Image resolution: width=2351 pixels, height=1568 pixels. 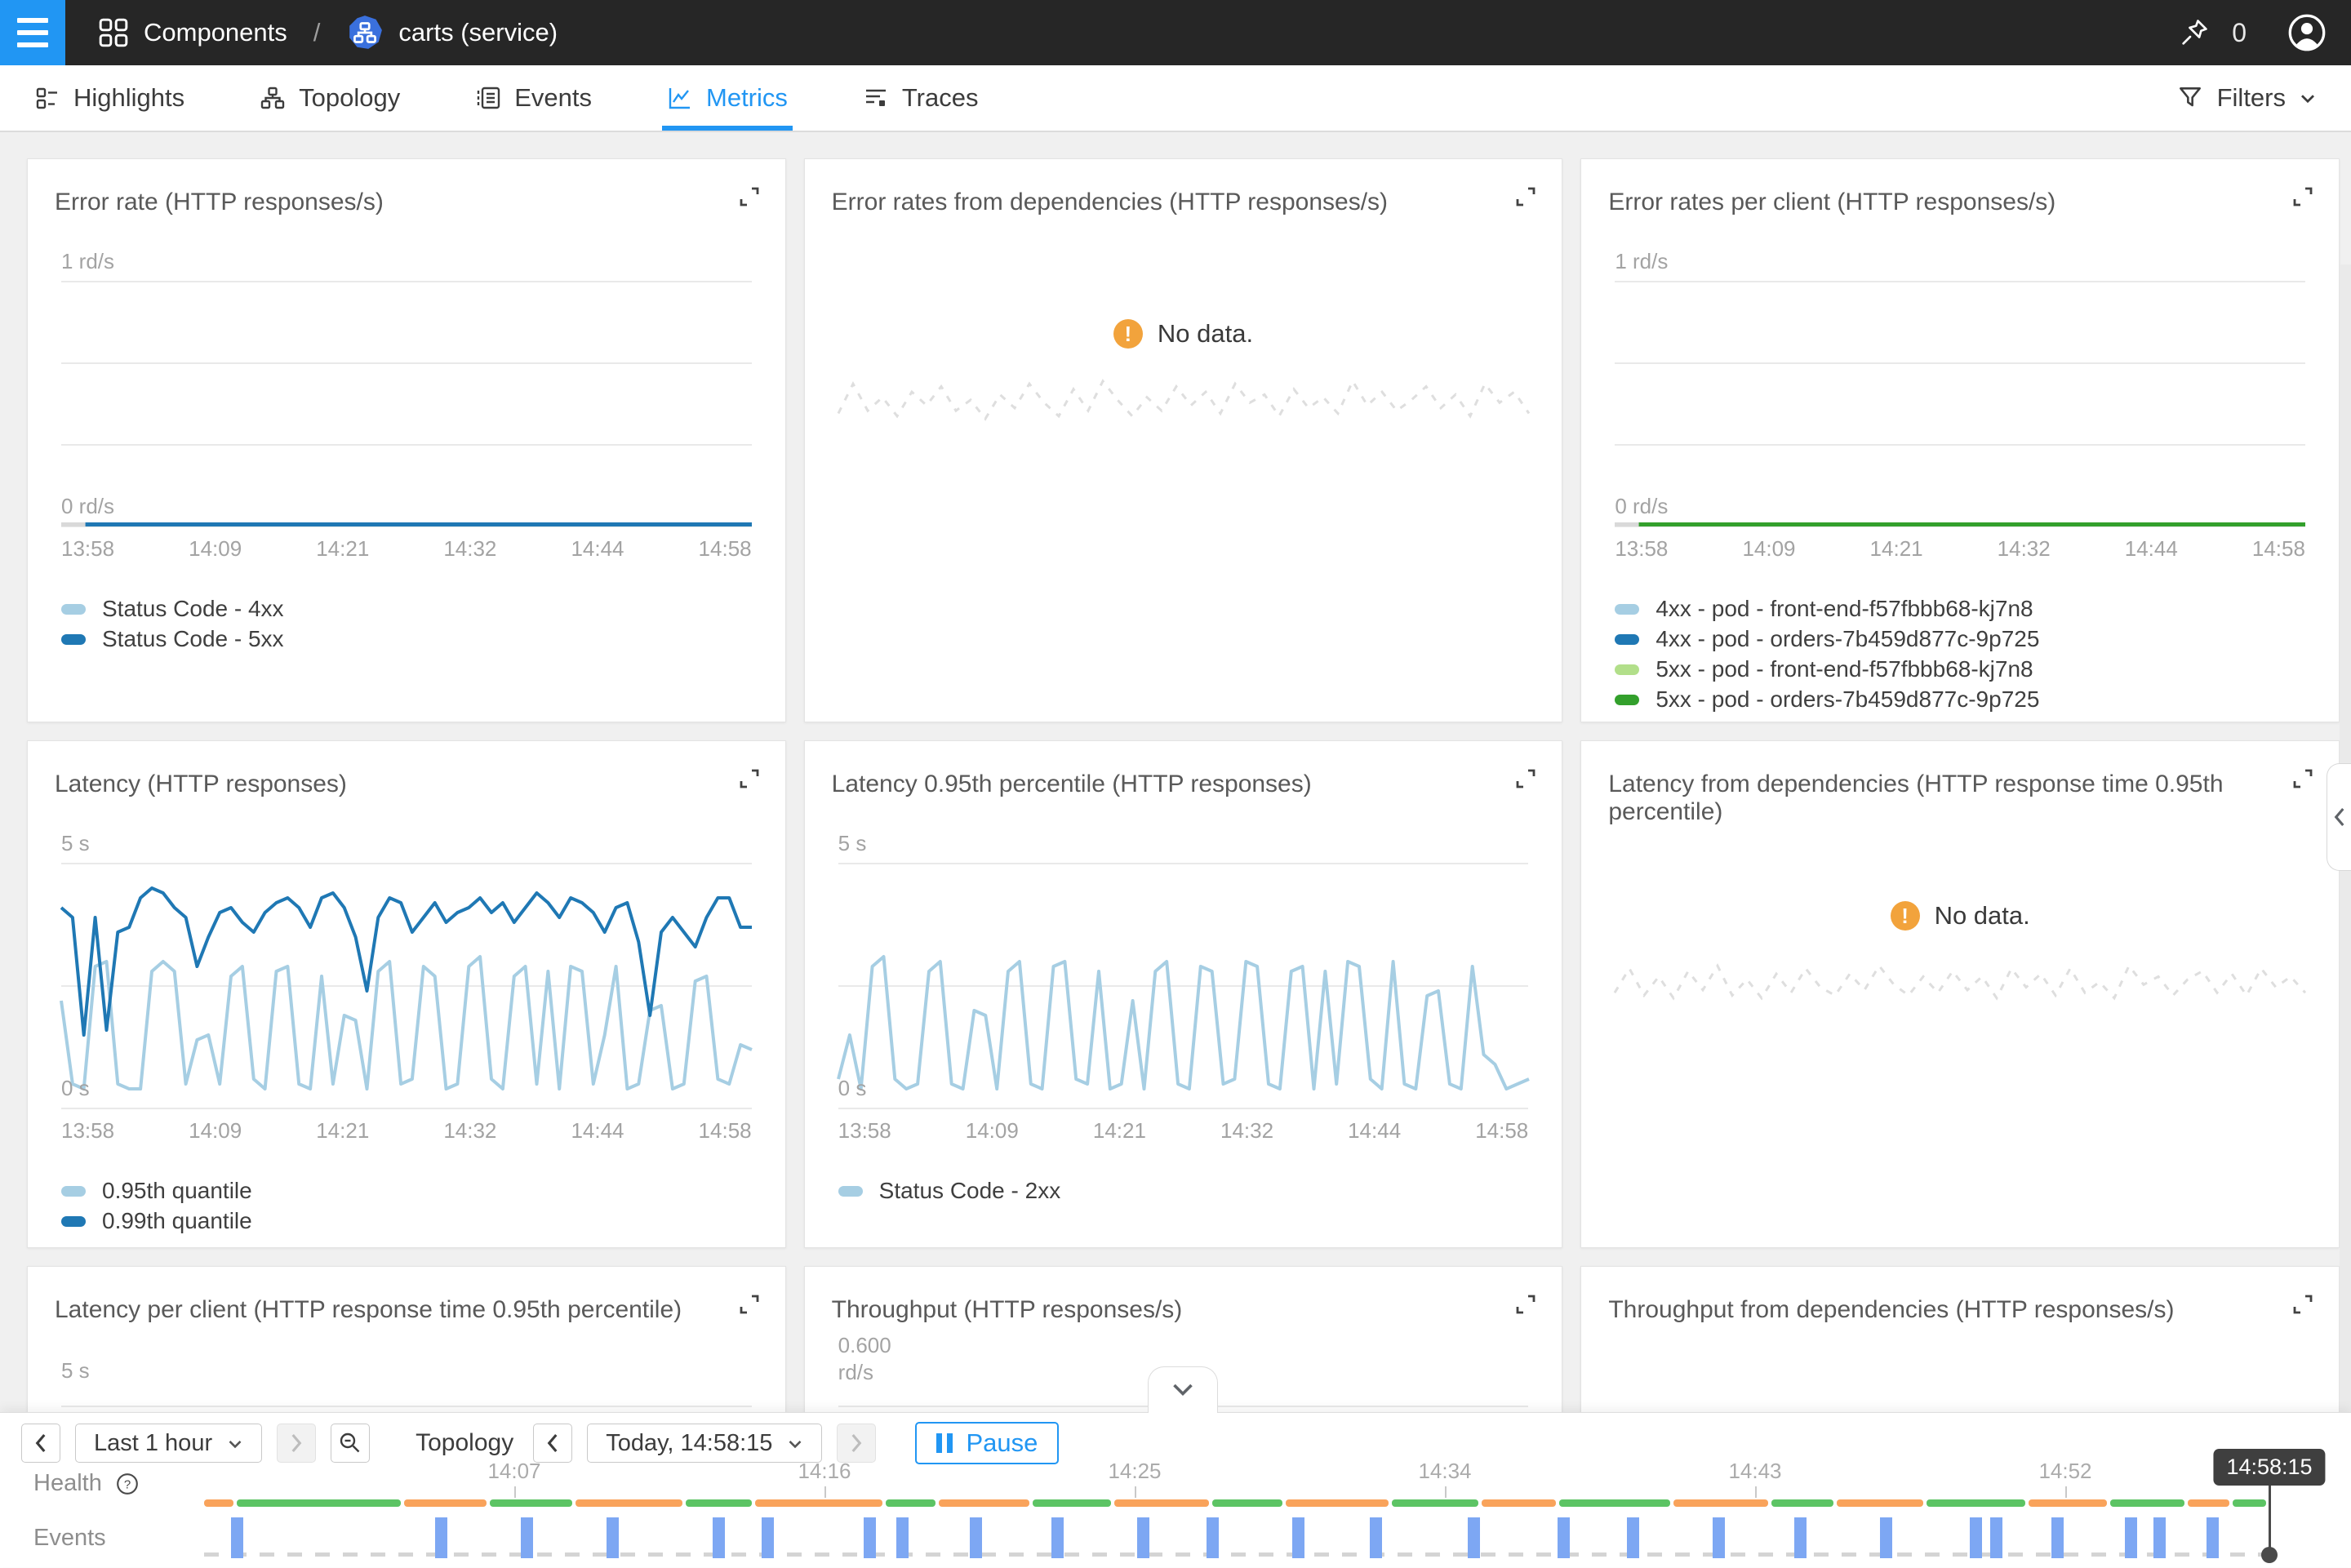 I want to click on pin-button, so click(x=2194, y=32).